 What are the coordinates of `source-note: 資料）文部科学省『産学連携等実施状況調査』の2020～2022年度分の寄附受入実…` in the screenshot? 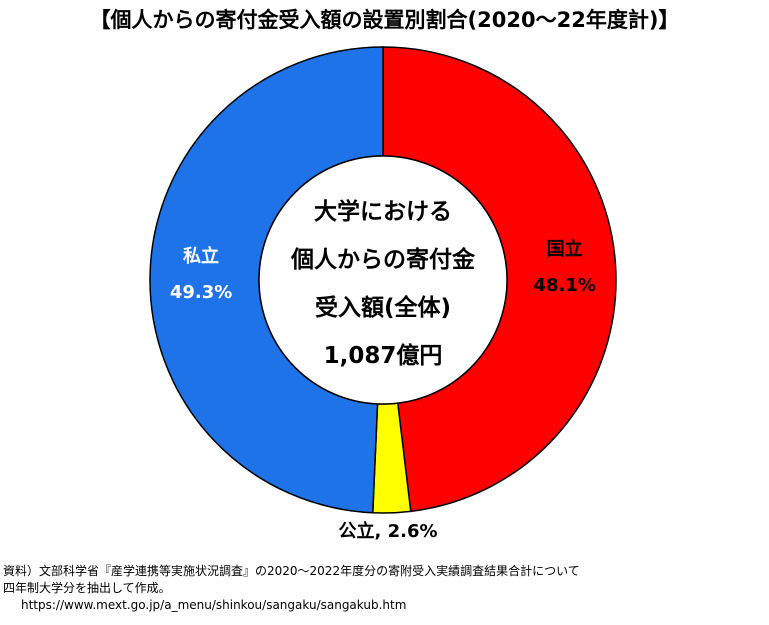 It's located at (291, 588).